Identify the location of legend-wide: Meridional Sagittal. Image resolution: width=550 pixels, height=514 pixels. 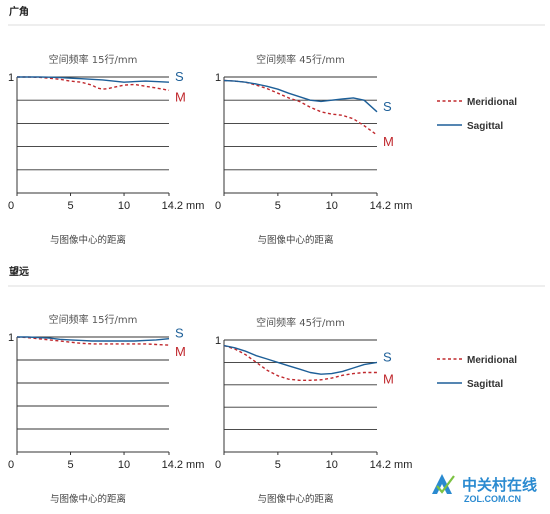
(477, 114).